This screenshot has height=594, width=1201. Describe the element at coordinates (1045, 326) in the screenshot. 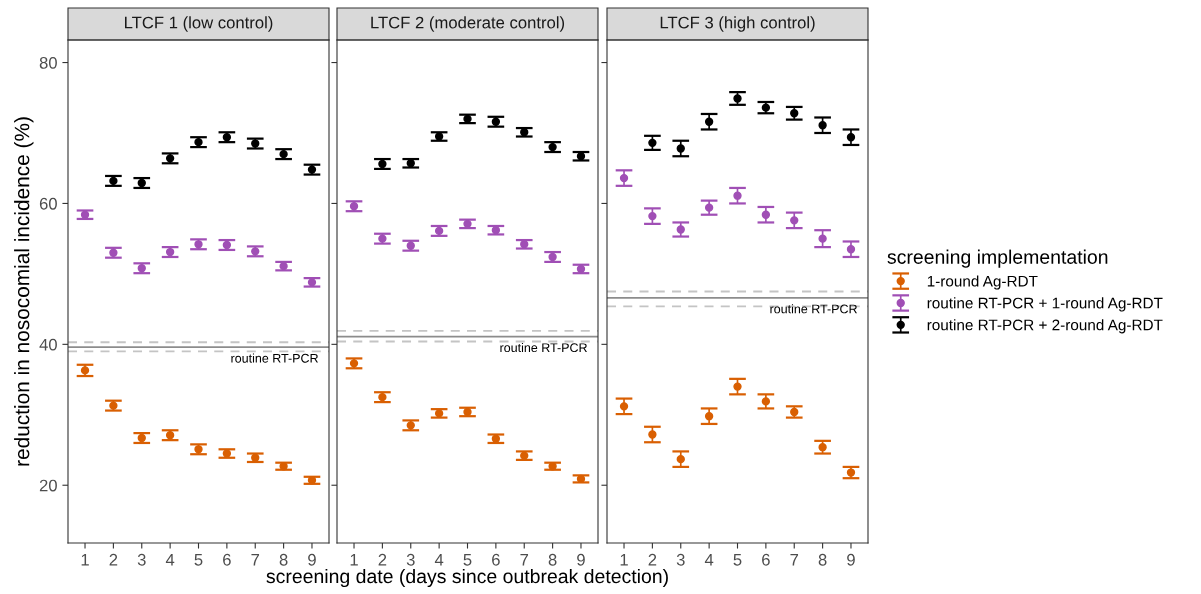

I see `legend-label: routine RT-PCR + 2-round Ag-RDT` at that location.